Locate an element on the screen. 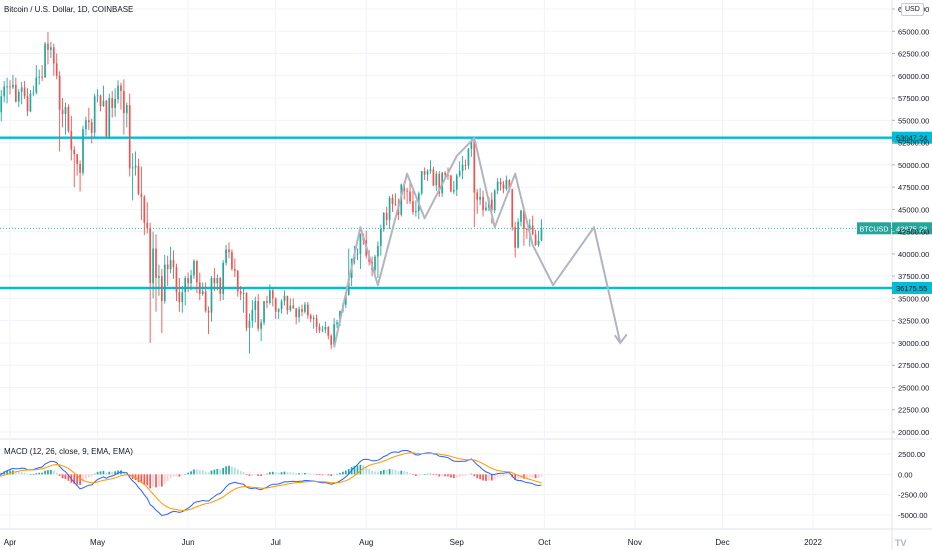 The image size is (932, 550). symbol-tag-label: BTCUSD is located at coordinates (874, 229).